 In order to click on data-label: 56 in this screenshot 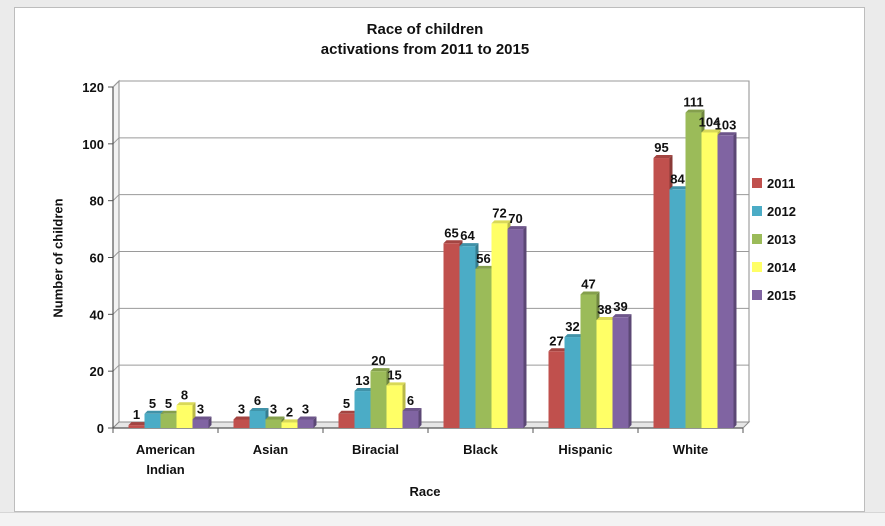, I will do `click(483, 258)`.